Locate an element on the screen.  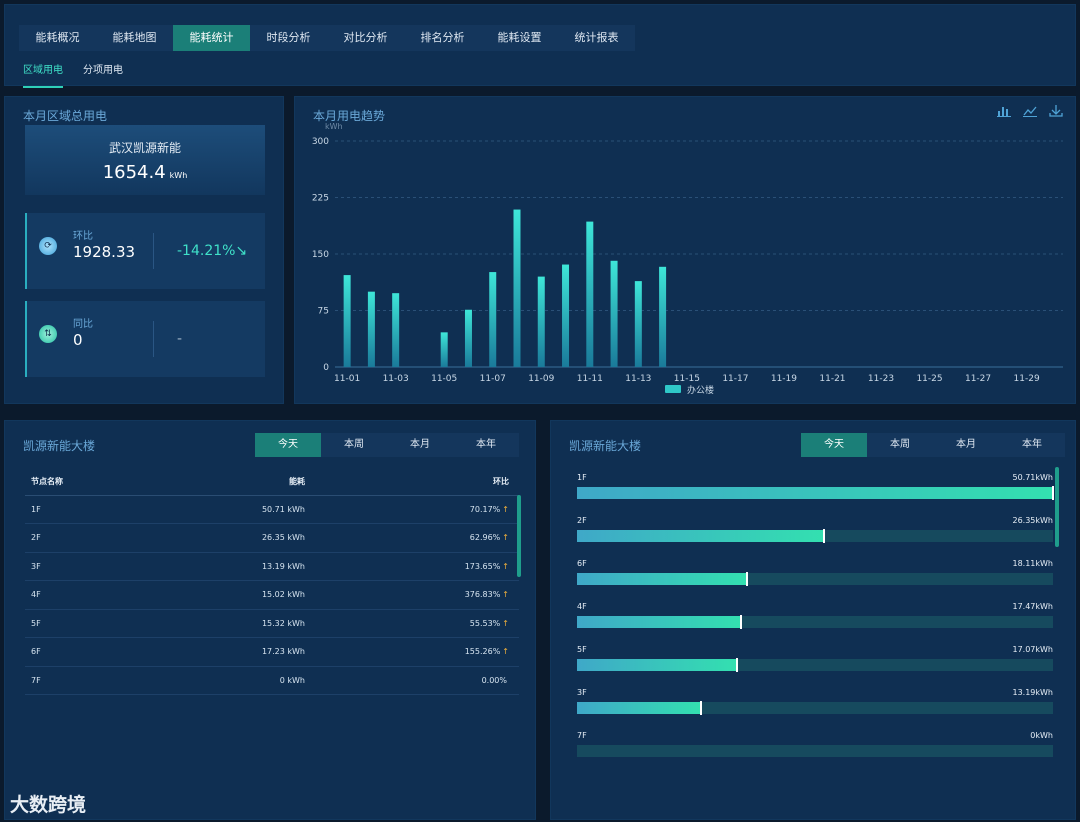
cell-ratio: 155.26% ↑ is located at coordinates (412, 652).